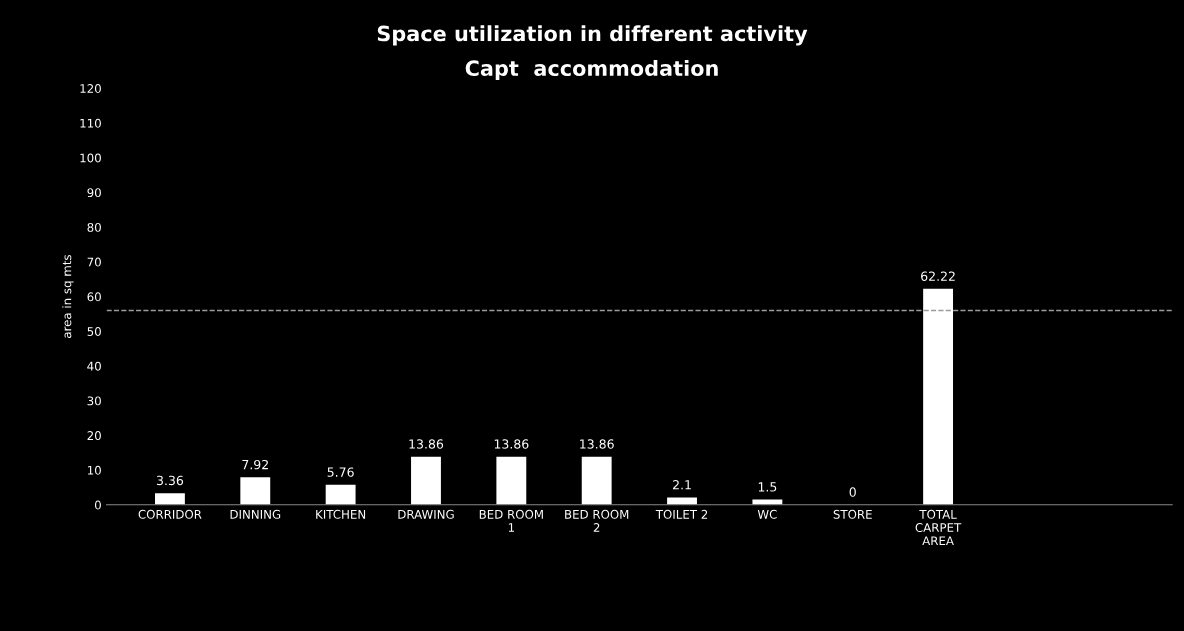  Describe the element at coordinates (90, 123) in the screenshot. I see `y-tick-label: 110` at that location.